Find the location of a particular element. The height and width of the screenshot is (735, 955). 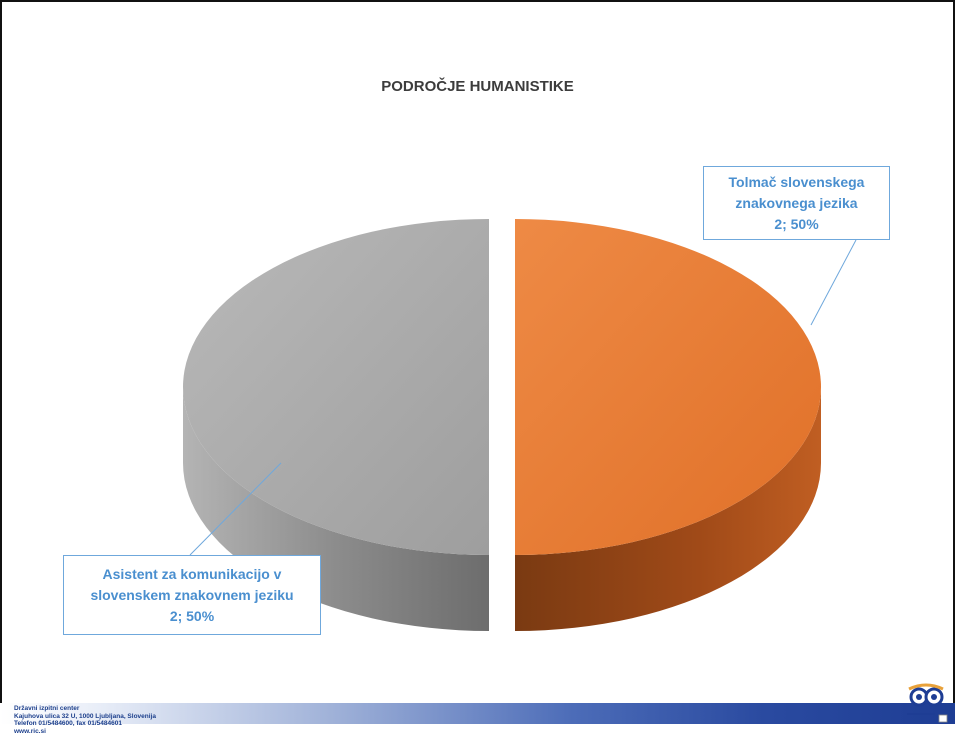

slice-label-line: znakovnega jezika is located at coordinates (796, 203).